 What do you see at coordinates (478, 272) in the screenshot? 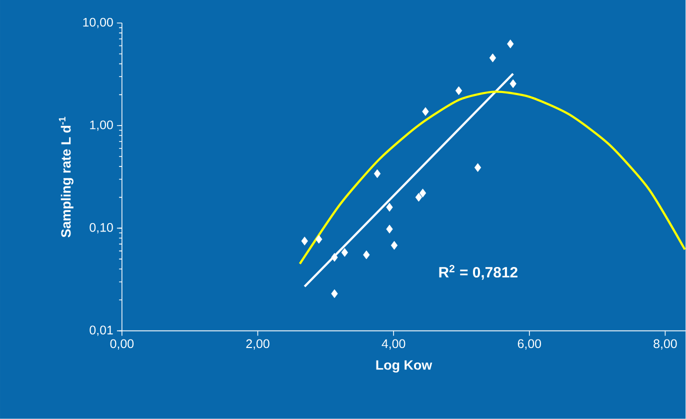
I see `annotation: R$^{2}$ = 0,7812` at bounding box center [478, 272].